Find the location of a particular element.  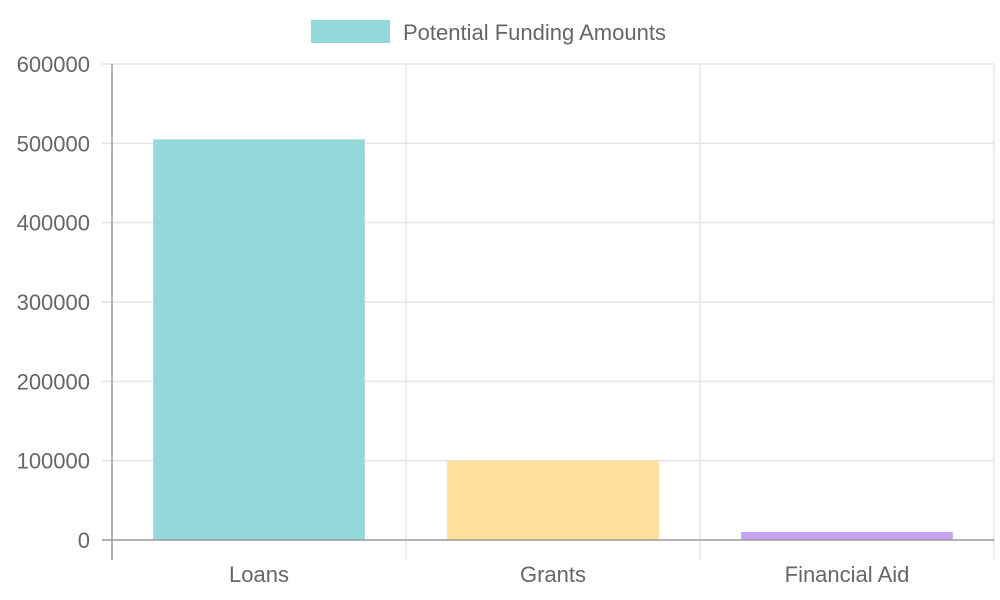

y-tick-label: 0 is located at coordinates (84, 540).